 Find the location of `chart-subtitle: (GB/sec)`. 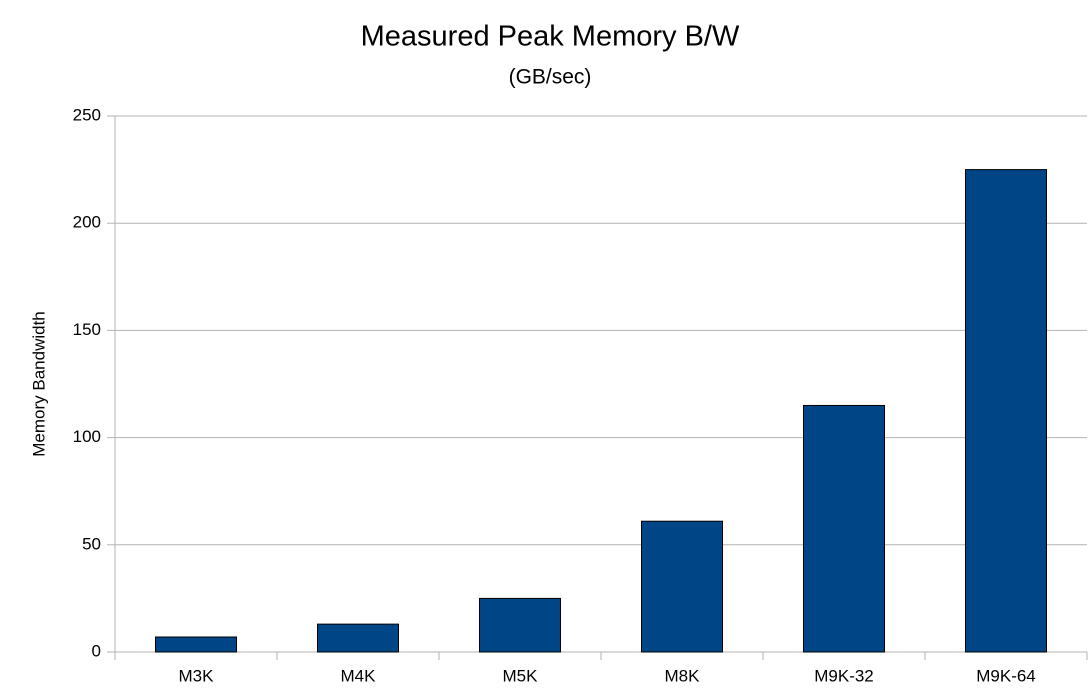

chart-subtitle: (GB/sec) is located at coordinates (550, 77).